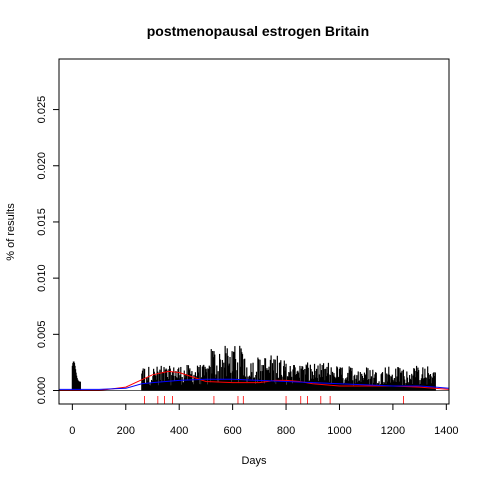  Describe the element at coordinates (274, 400) in the screenshot. I see `rug-marks` at that location.